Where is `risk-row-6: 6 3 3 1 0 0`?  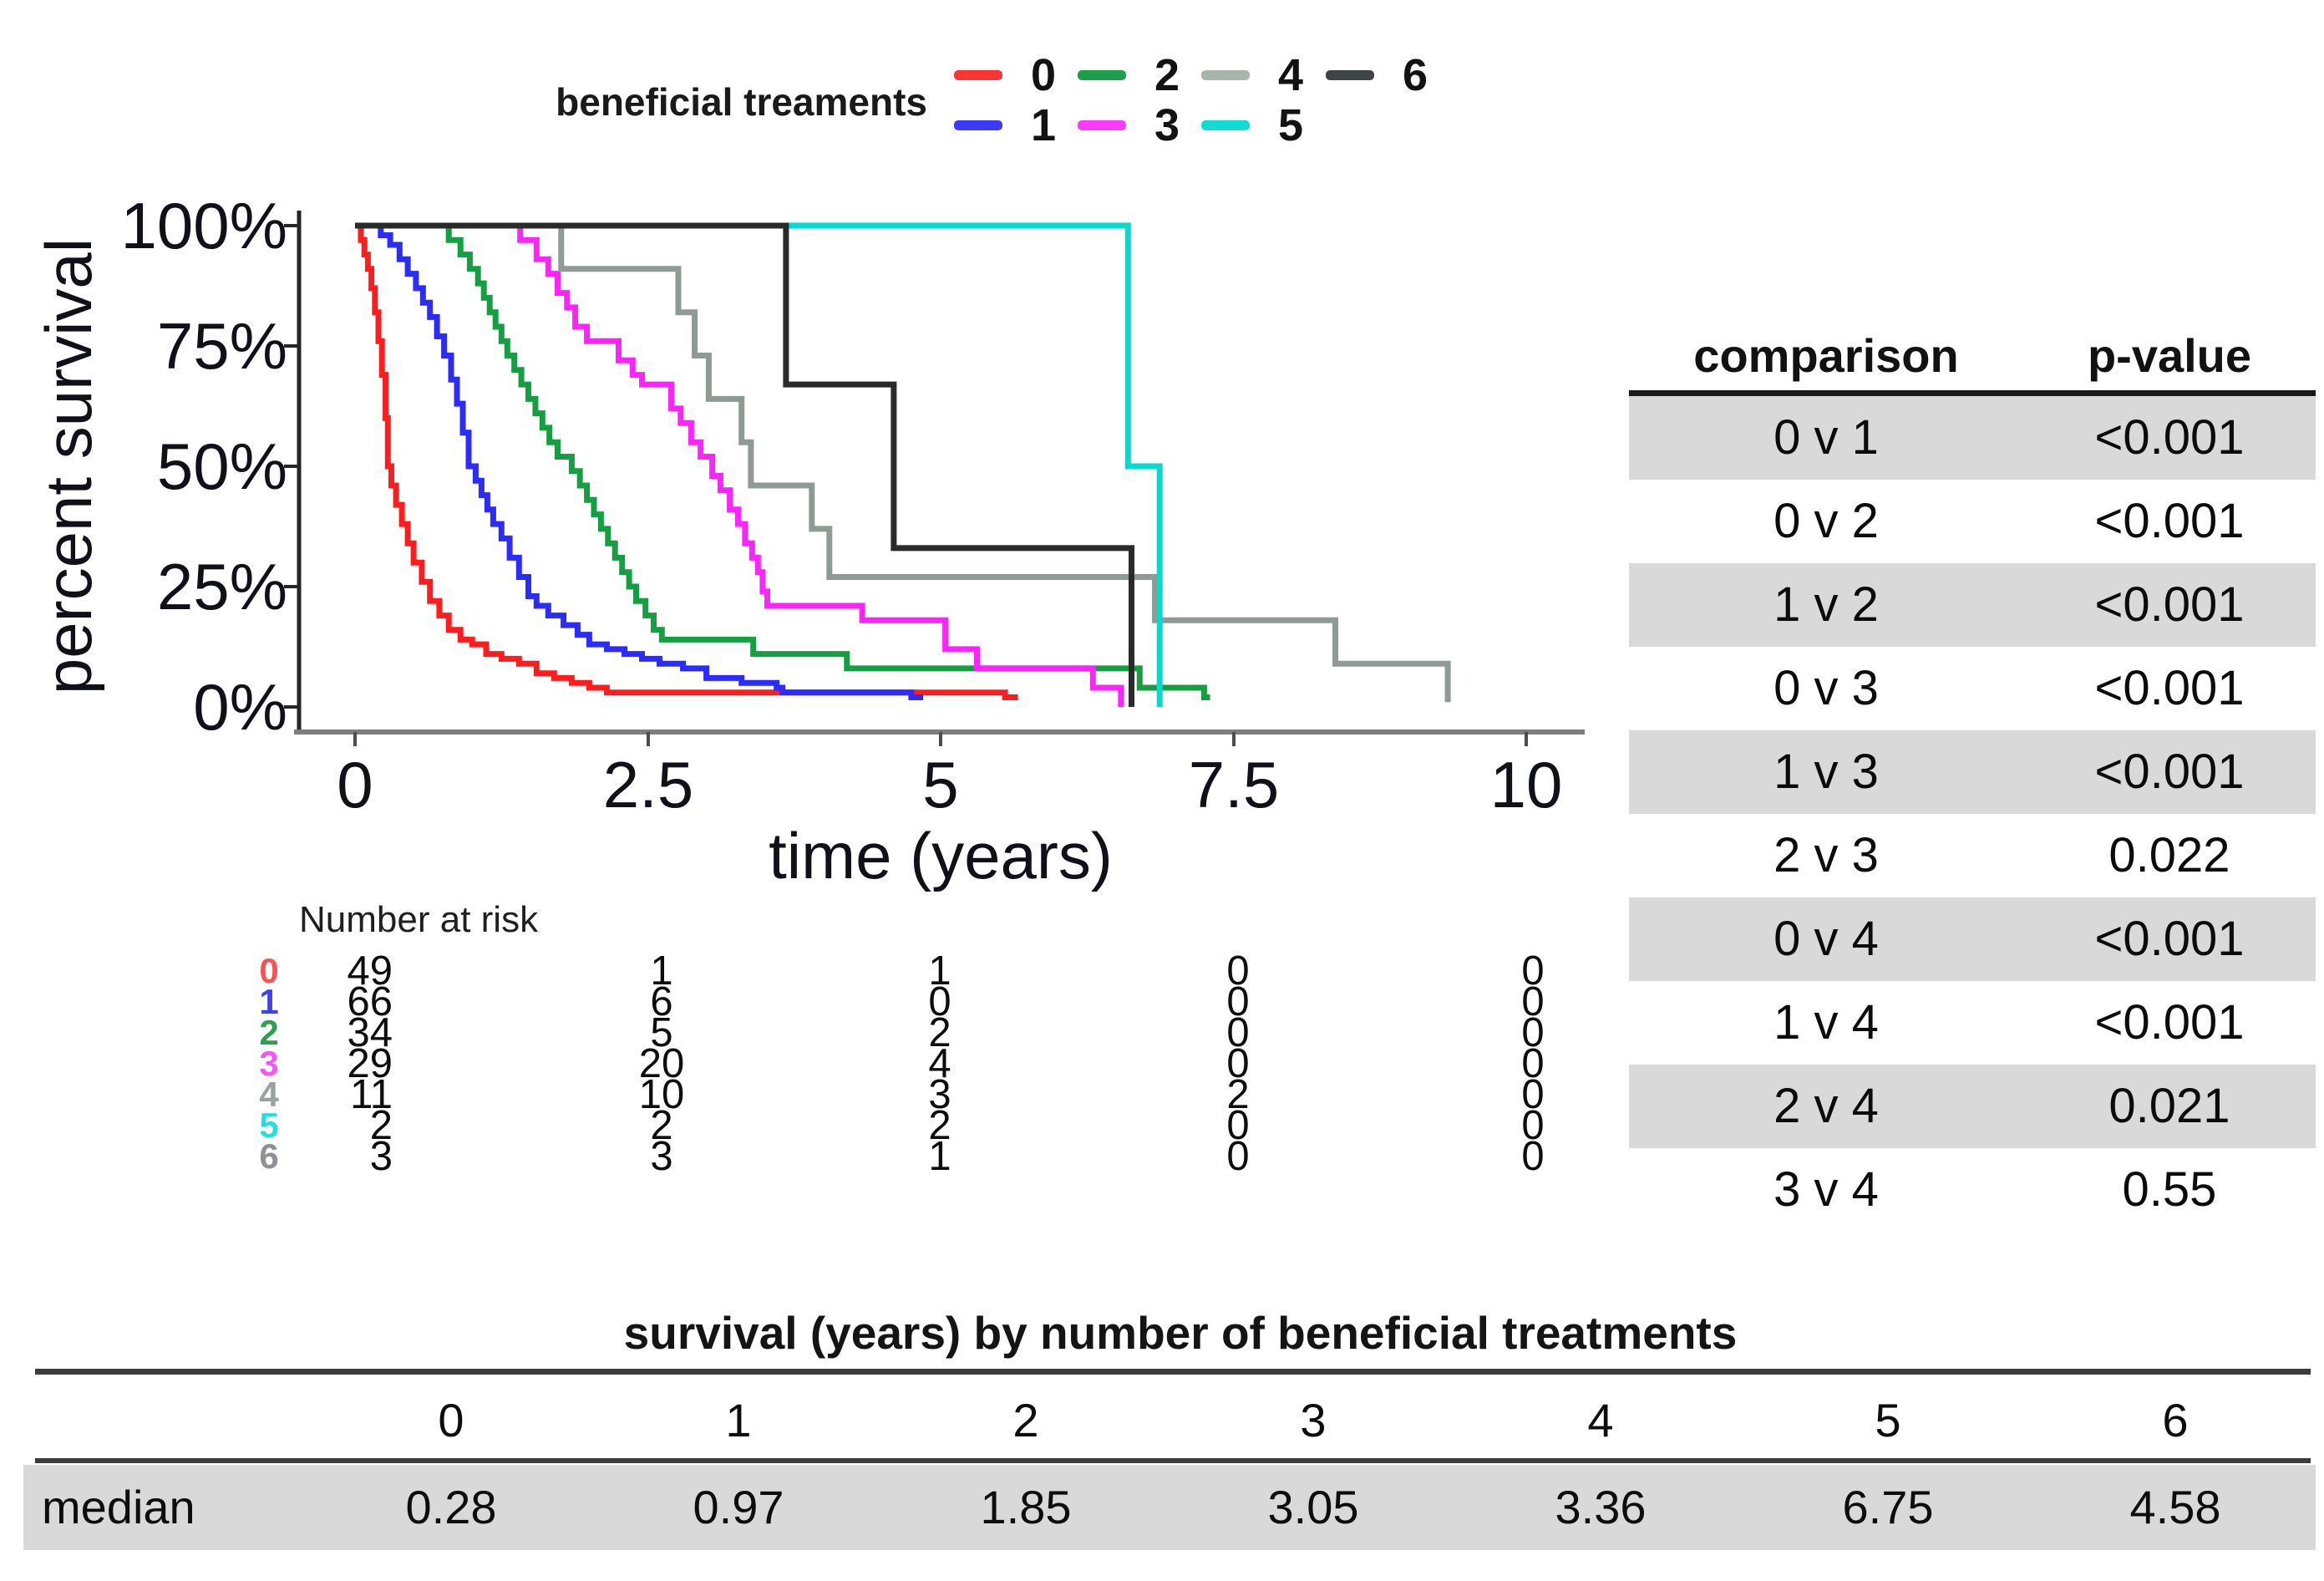
risk-row-6: 6 3 3 1 0 0 is located at coordinates (835, 1156).